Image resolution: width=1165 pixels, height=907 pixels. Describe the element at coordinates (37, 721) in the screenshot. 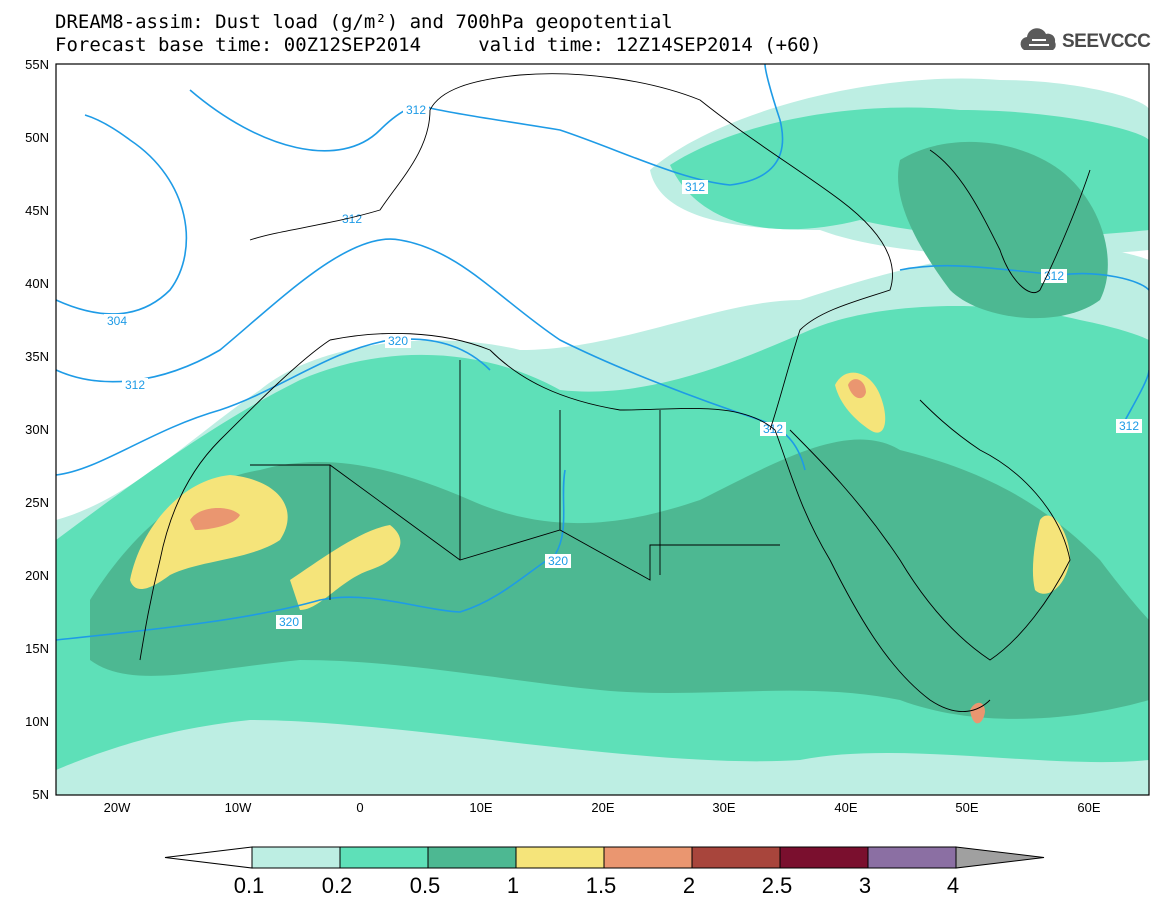

I see `lat-tick-label: 10N` at that location.